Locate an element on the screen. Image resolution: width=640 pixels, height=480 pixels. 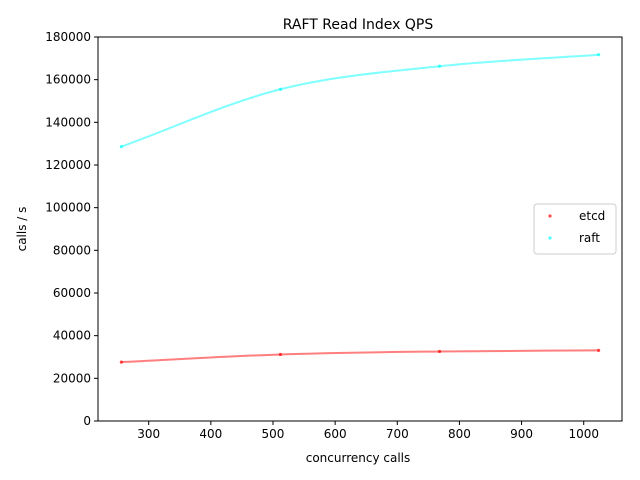
x-tick-label: 700 is located at coordinates (397, 434).